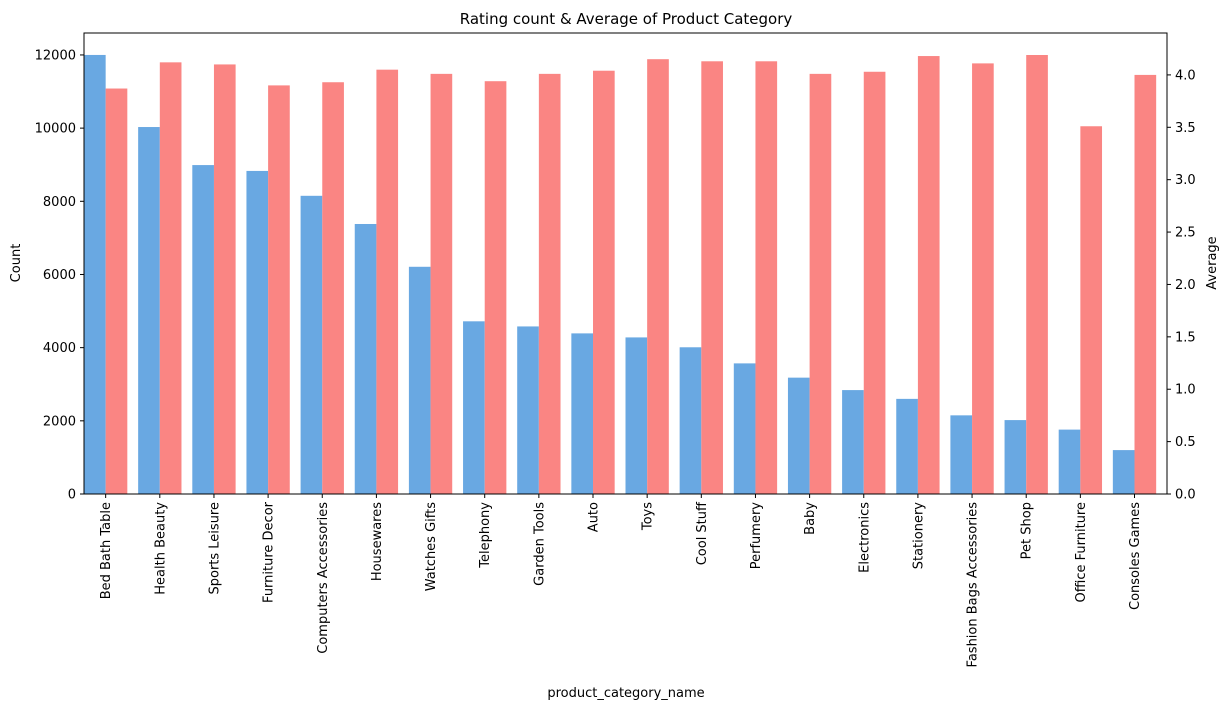  I want to click on x-tick-label: Baby, so click(810, 518).